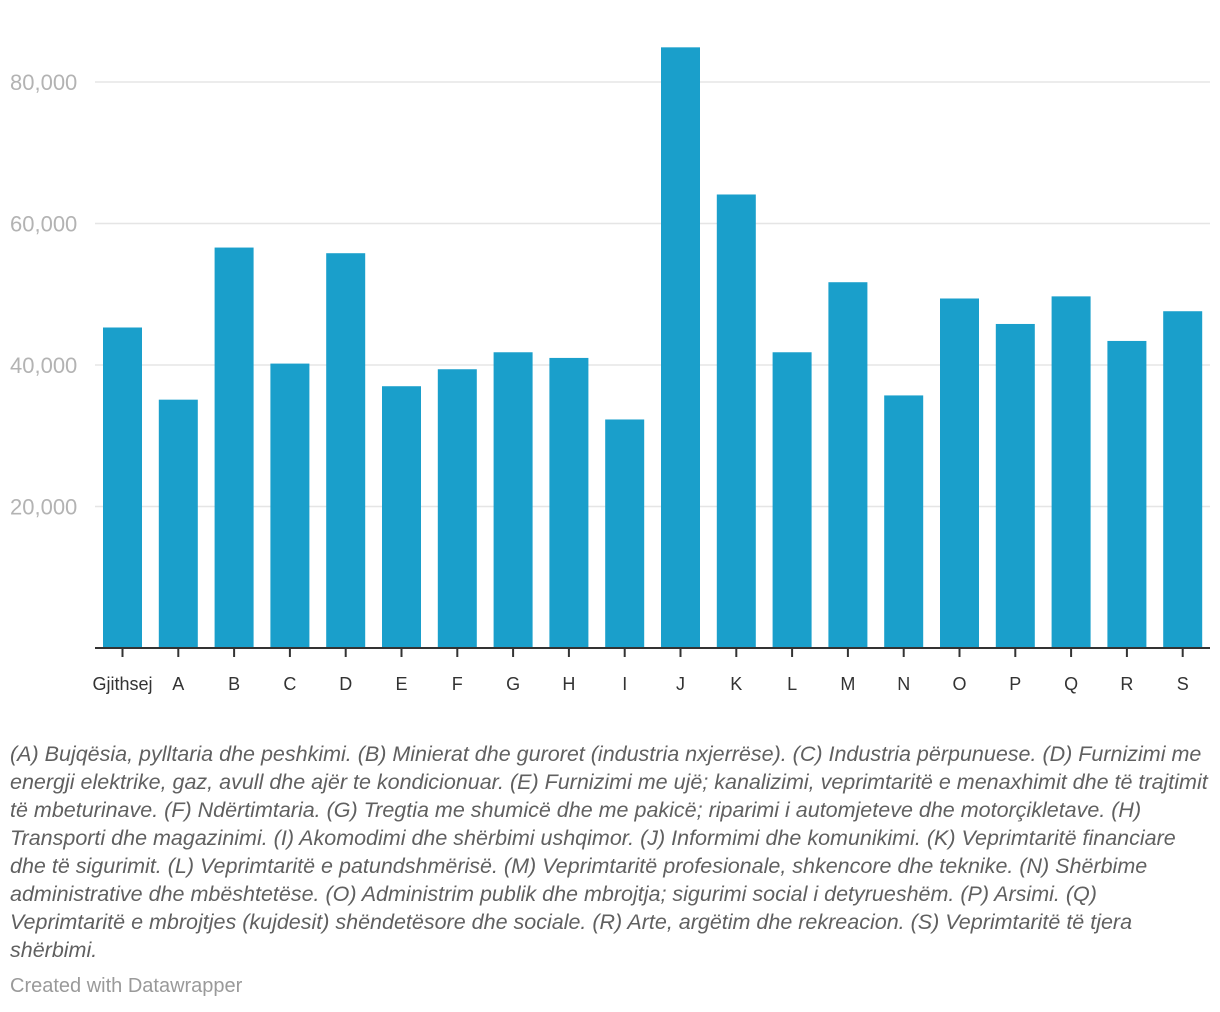  I want to click on bar-g, so click(513, 500).